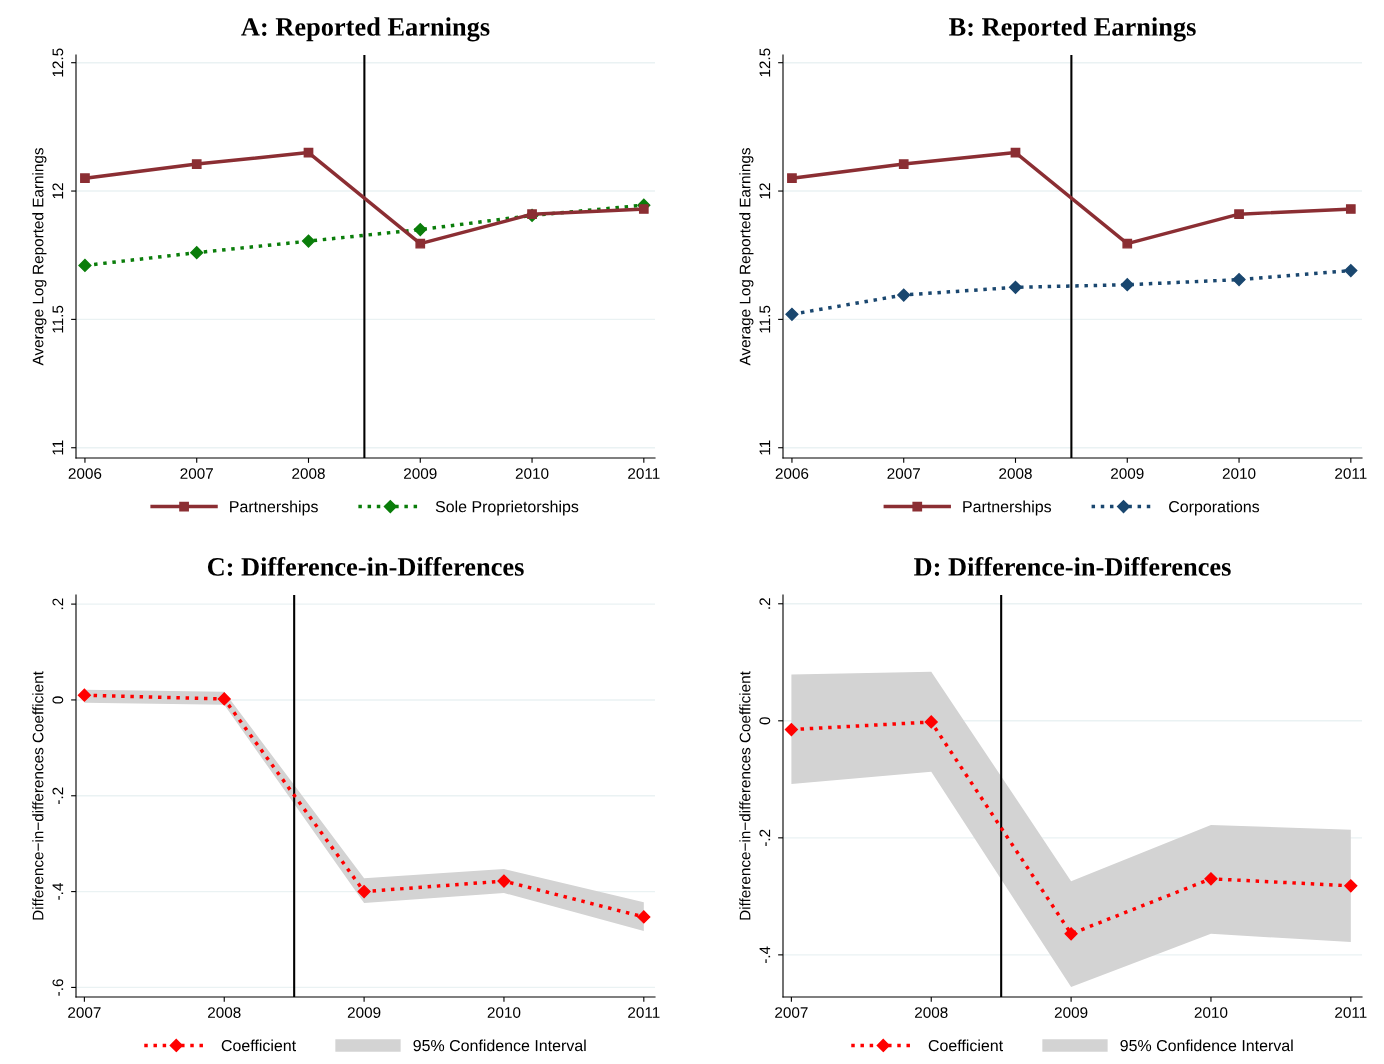 The width and height of the screenshot is (1384, 1064). Describe the element at coordinates (365, 29) in the screenshot. I see `chart-title: A: Reported Earnings` at that location.